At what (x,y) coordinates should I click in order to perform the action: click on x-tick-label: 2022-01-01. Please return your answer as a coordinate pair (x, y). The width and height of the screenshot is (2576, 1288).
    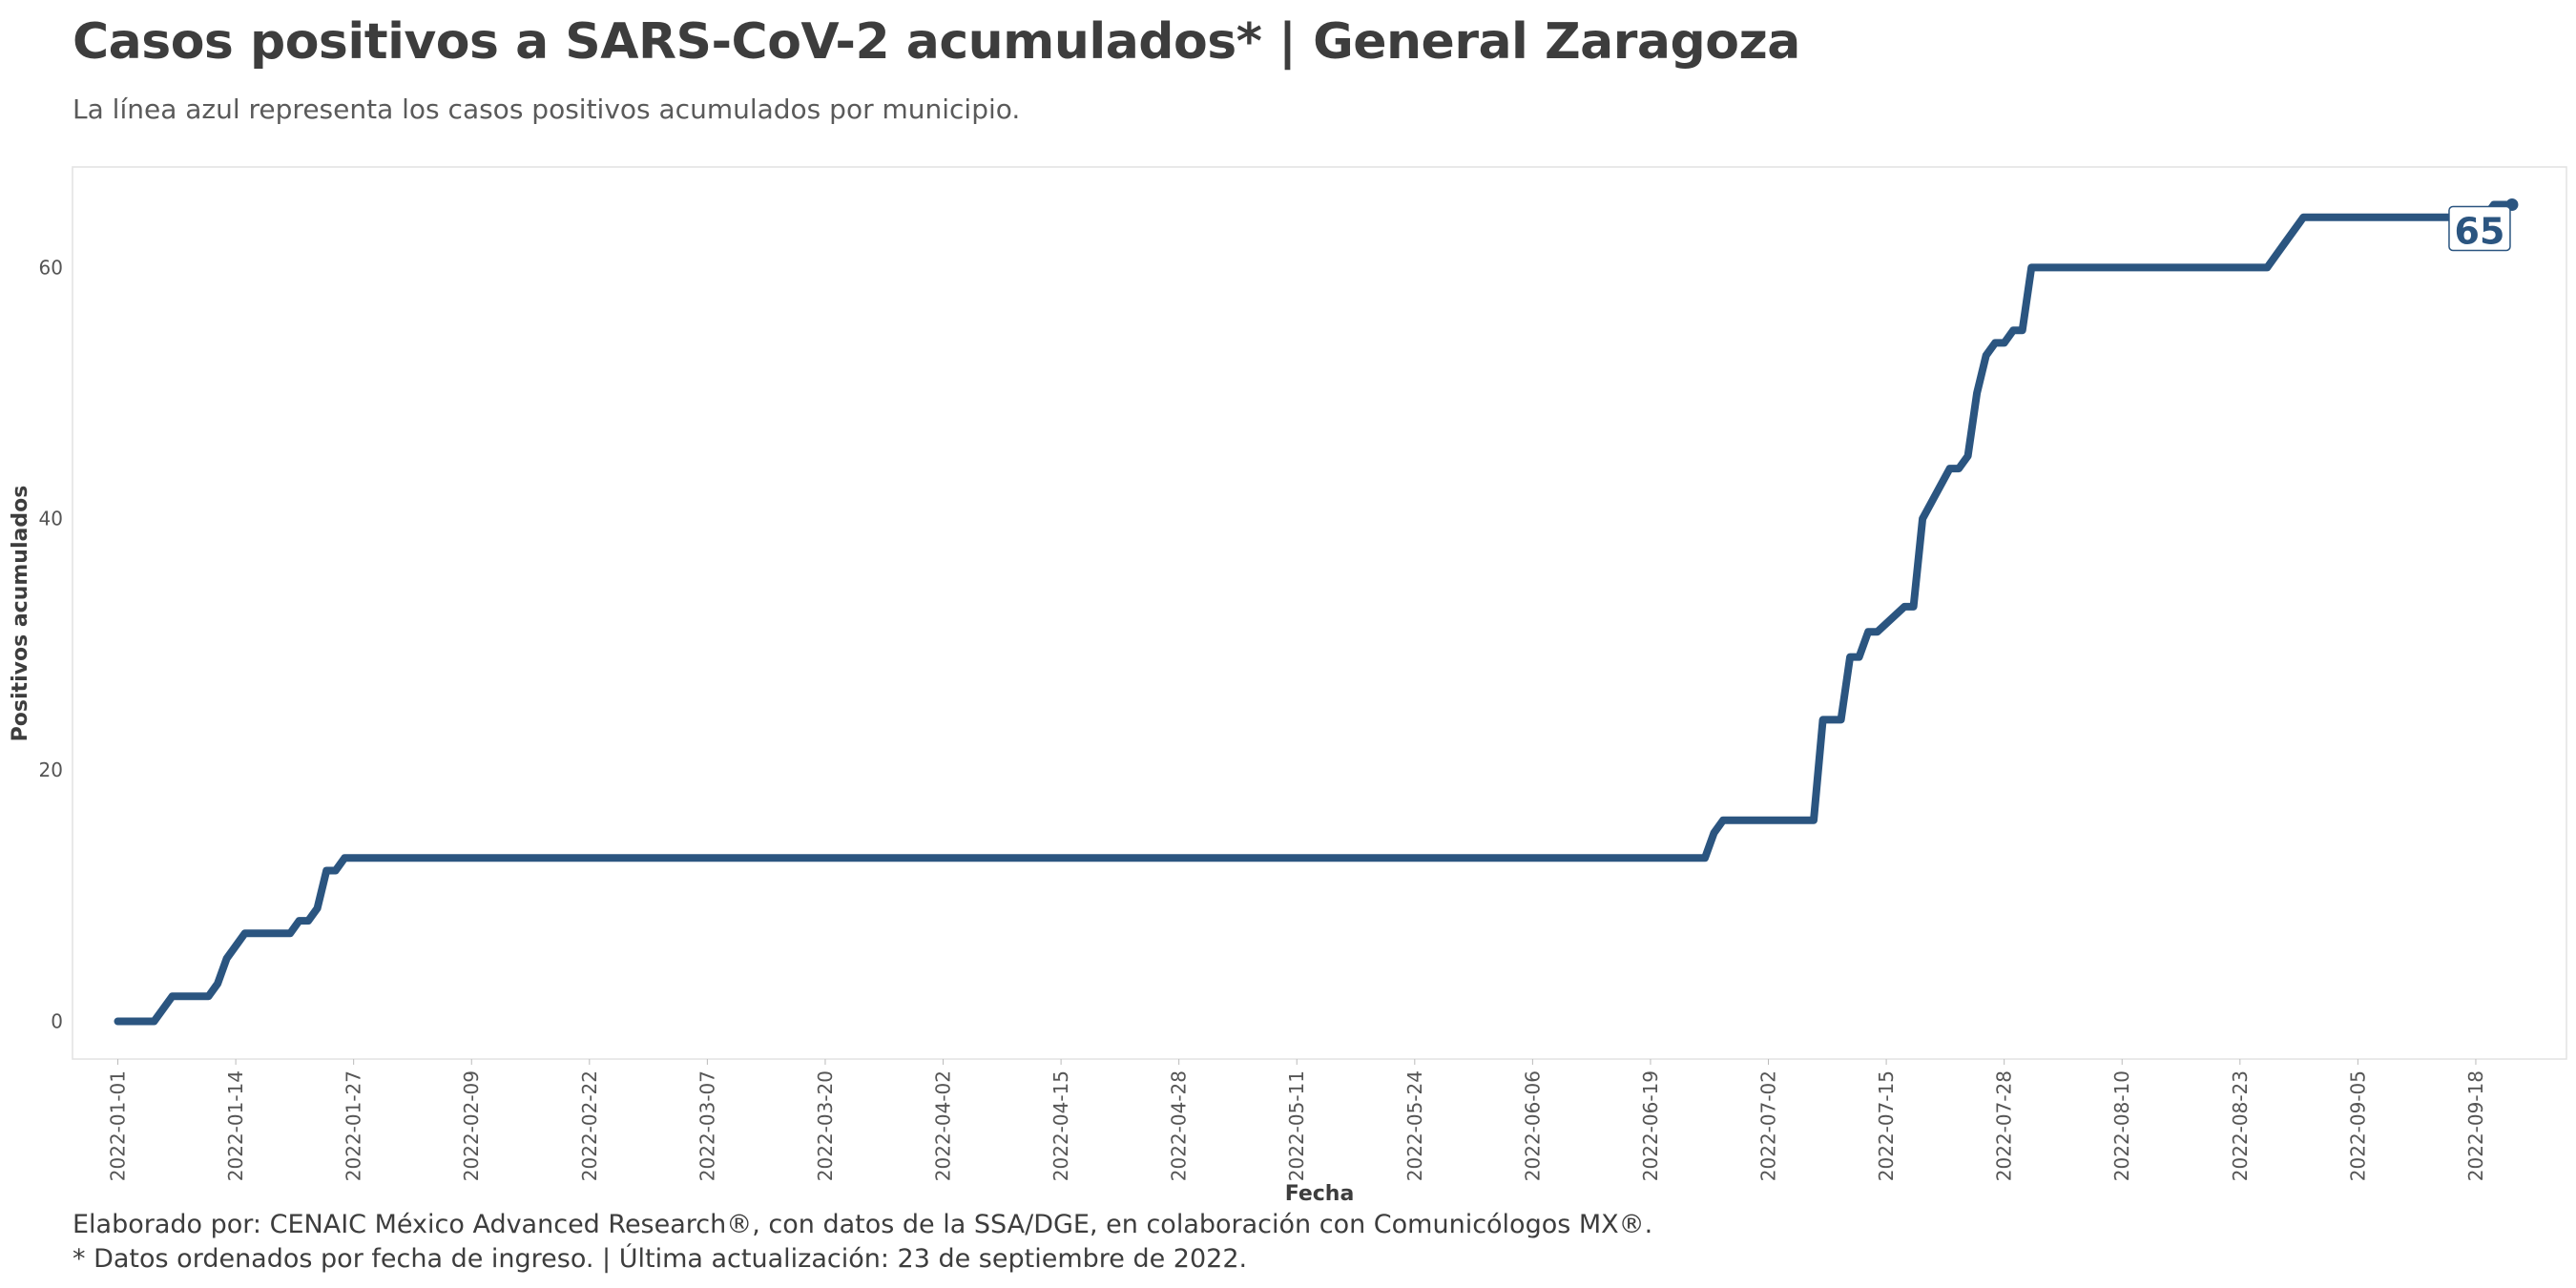
    Looking at the image, I should click on (118, 1125).